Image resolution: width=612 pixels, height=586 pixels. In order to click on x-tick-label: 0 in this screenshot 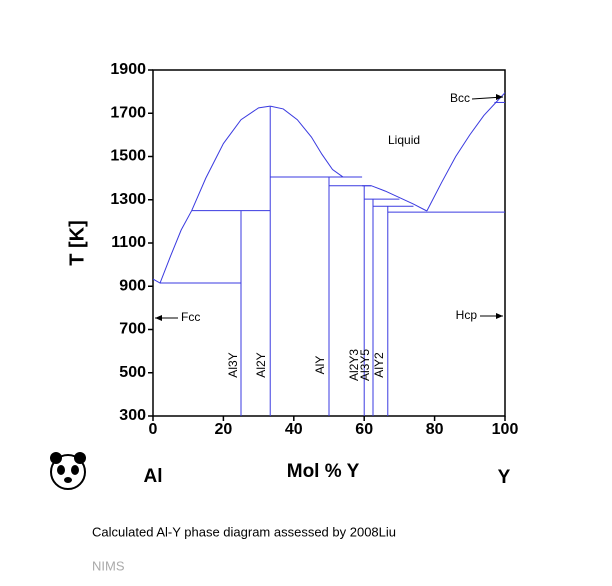, I will do `click(153, 429)`.